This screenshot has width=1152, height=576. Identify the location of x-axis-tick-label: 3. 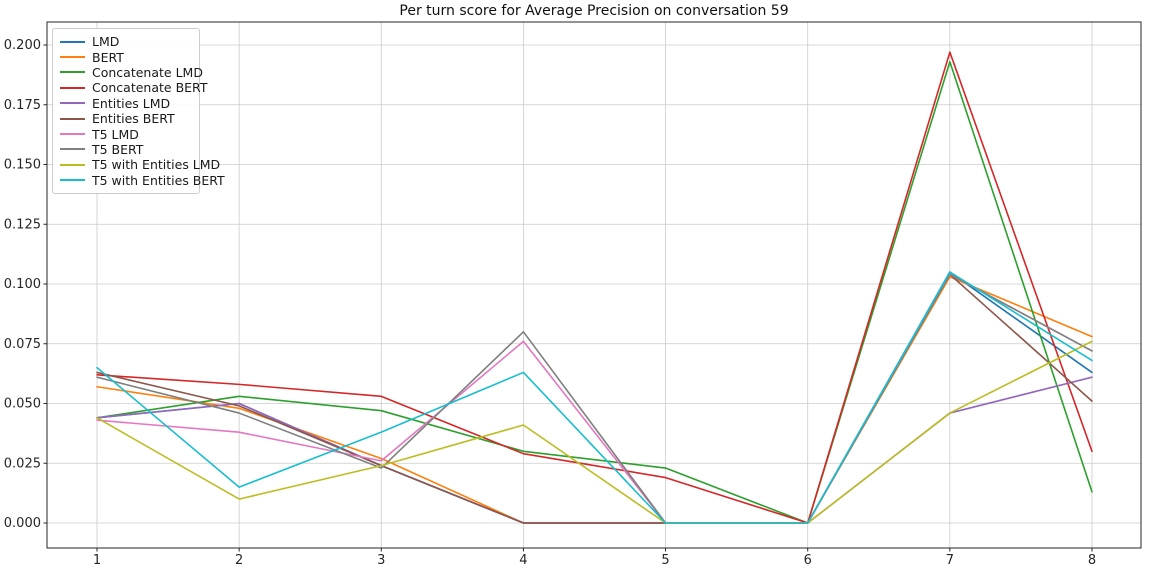
(381, 560).